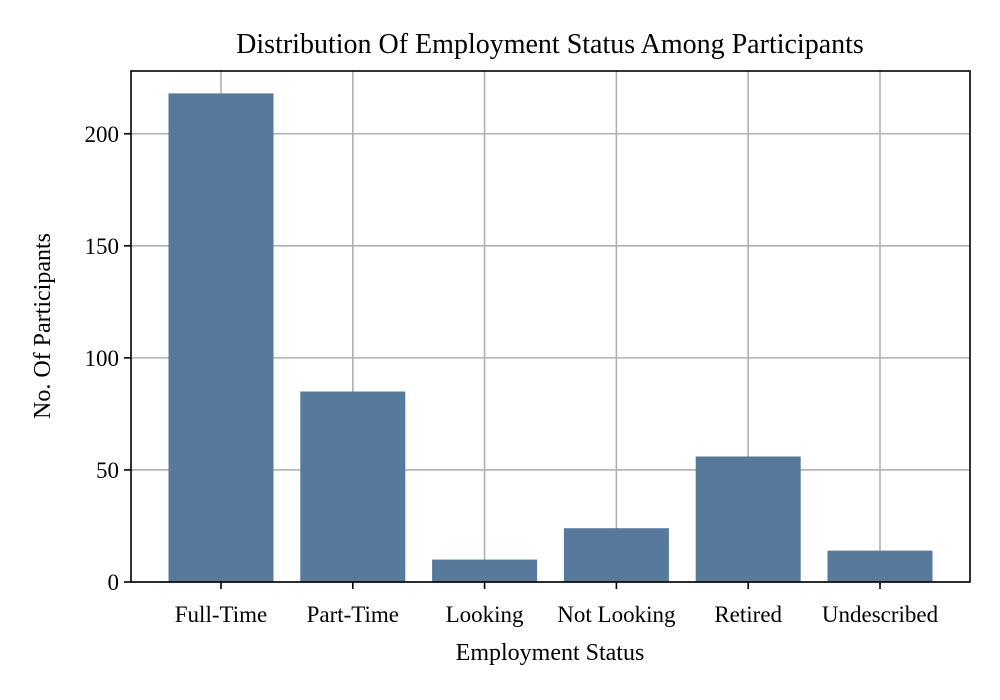 The height and width of the screenshot is (700, 1000). What do you see at coordinates (616, 614) in the screenshot?
I see `x-tick-label: Not Looking` at bounding box center [616, 614].